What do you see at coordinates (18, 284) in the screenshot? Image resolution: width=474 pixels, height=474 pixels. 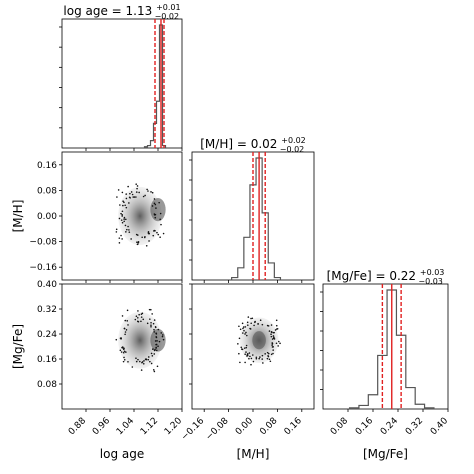 I see `y-axis-labels: [M/H] [Mg/Fe]` at bounding box center [18, 284].